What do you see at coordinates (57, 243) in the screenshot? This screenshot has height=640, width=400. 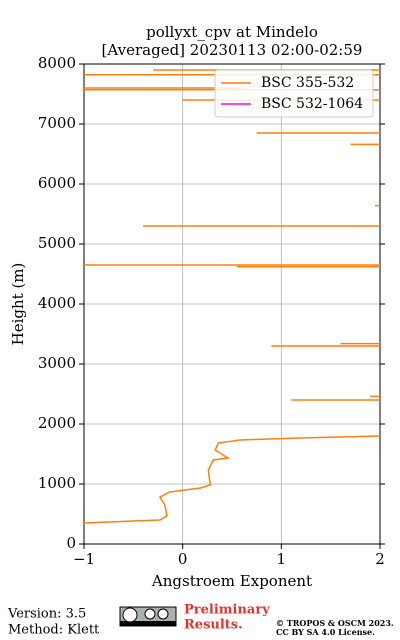 I see `y-tick-label: 5000` at bounding box center [57, 243].